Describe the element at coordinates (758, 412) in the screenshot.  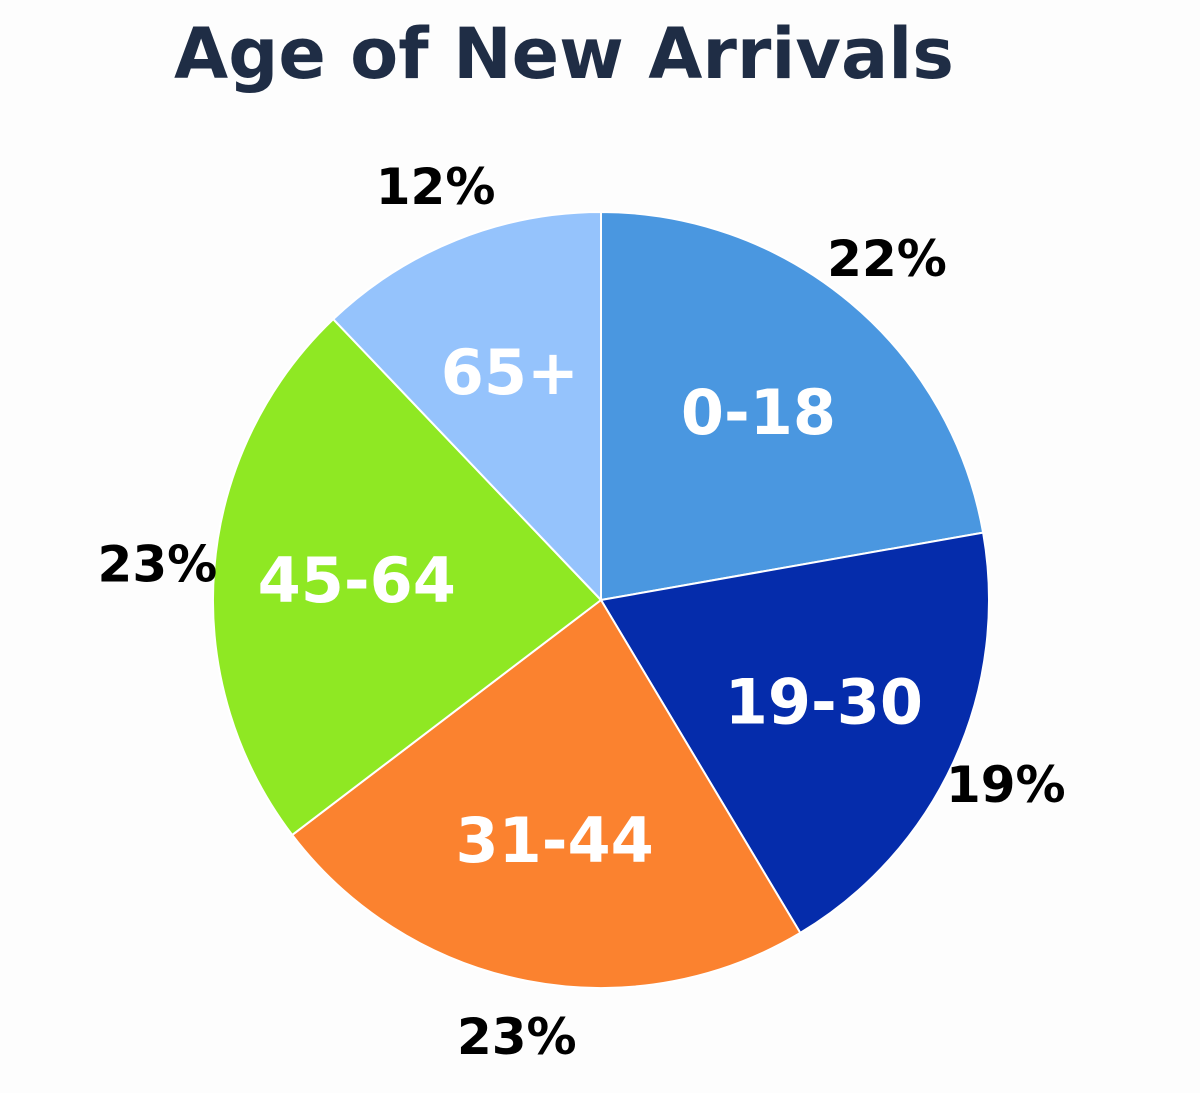
I see `slice-label-0-18: 0-18` at that location.